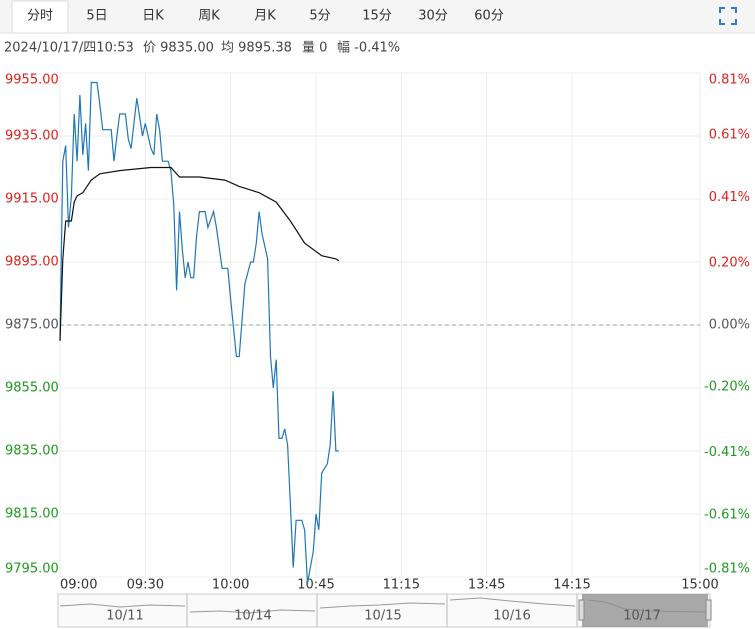  I want to click on y-tick-label: 9795.00, so click(32, 569).